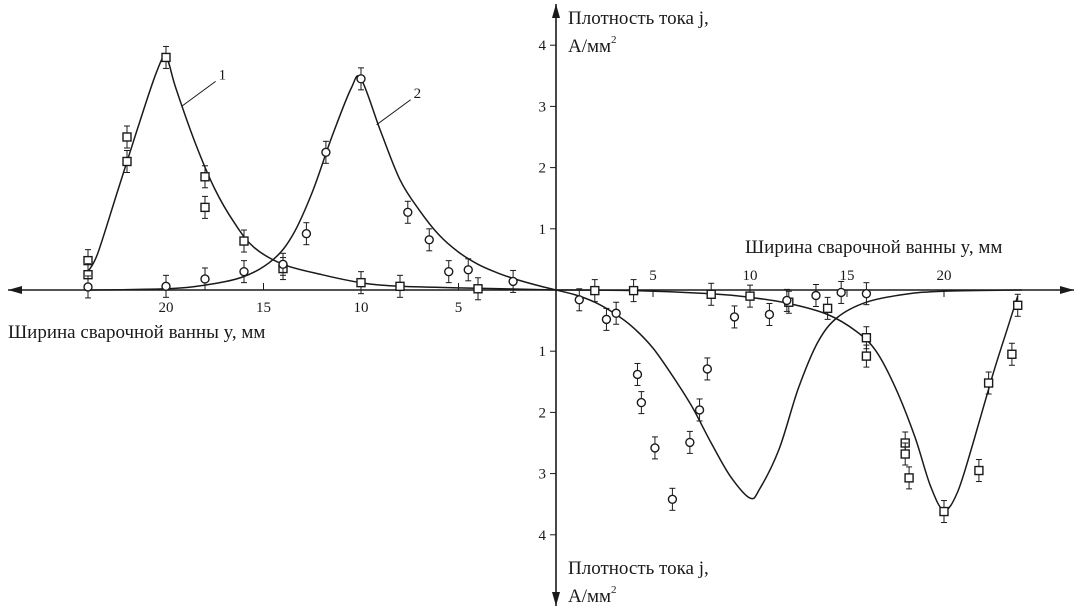 Image resolution: width=1078 pixels, height=608 pixels. Describe the element at coordinates (543, 107) in the screenshot. I see `y-tick-label-top-3: 3` at that location.